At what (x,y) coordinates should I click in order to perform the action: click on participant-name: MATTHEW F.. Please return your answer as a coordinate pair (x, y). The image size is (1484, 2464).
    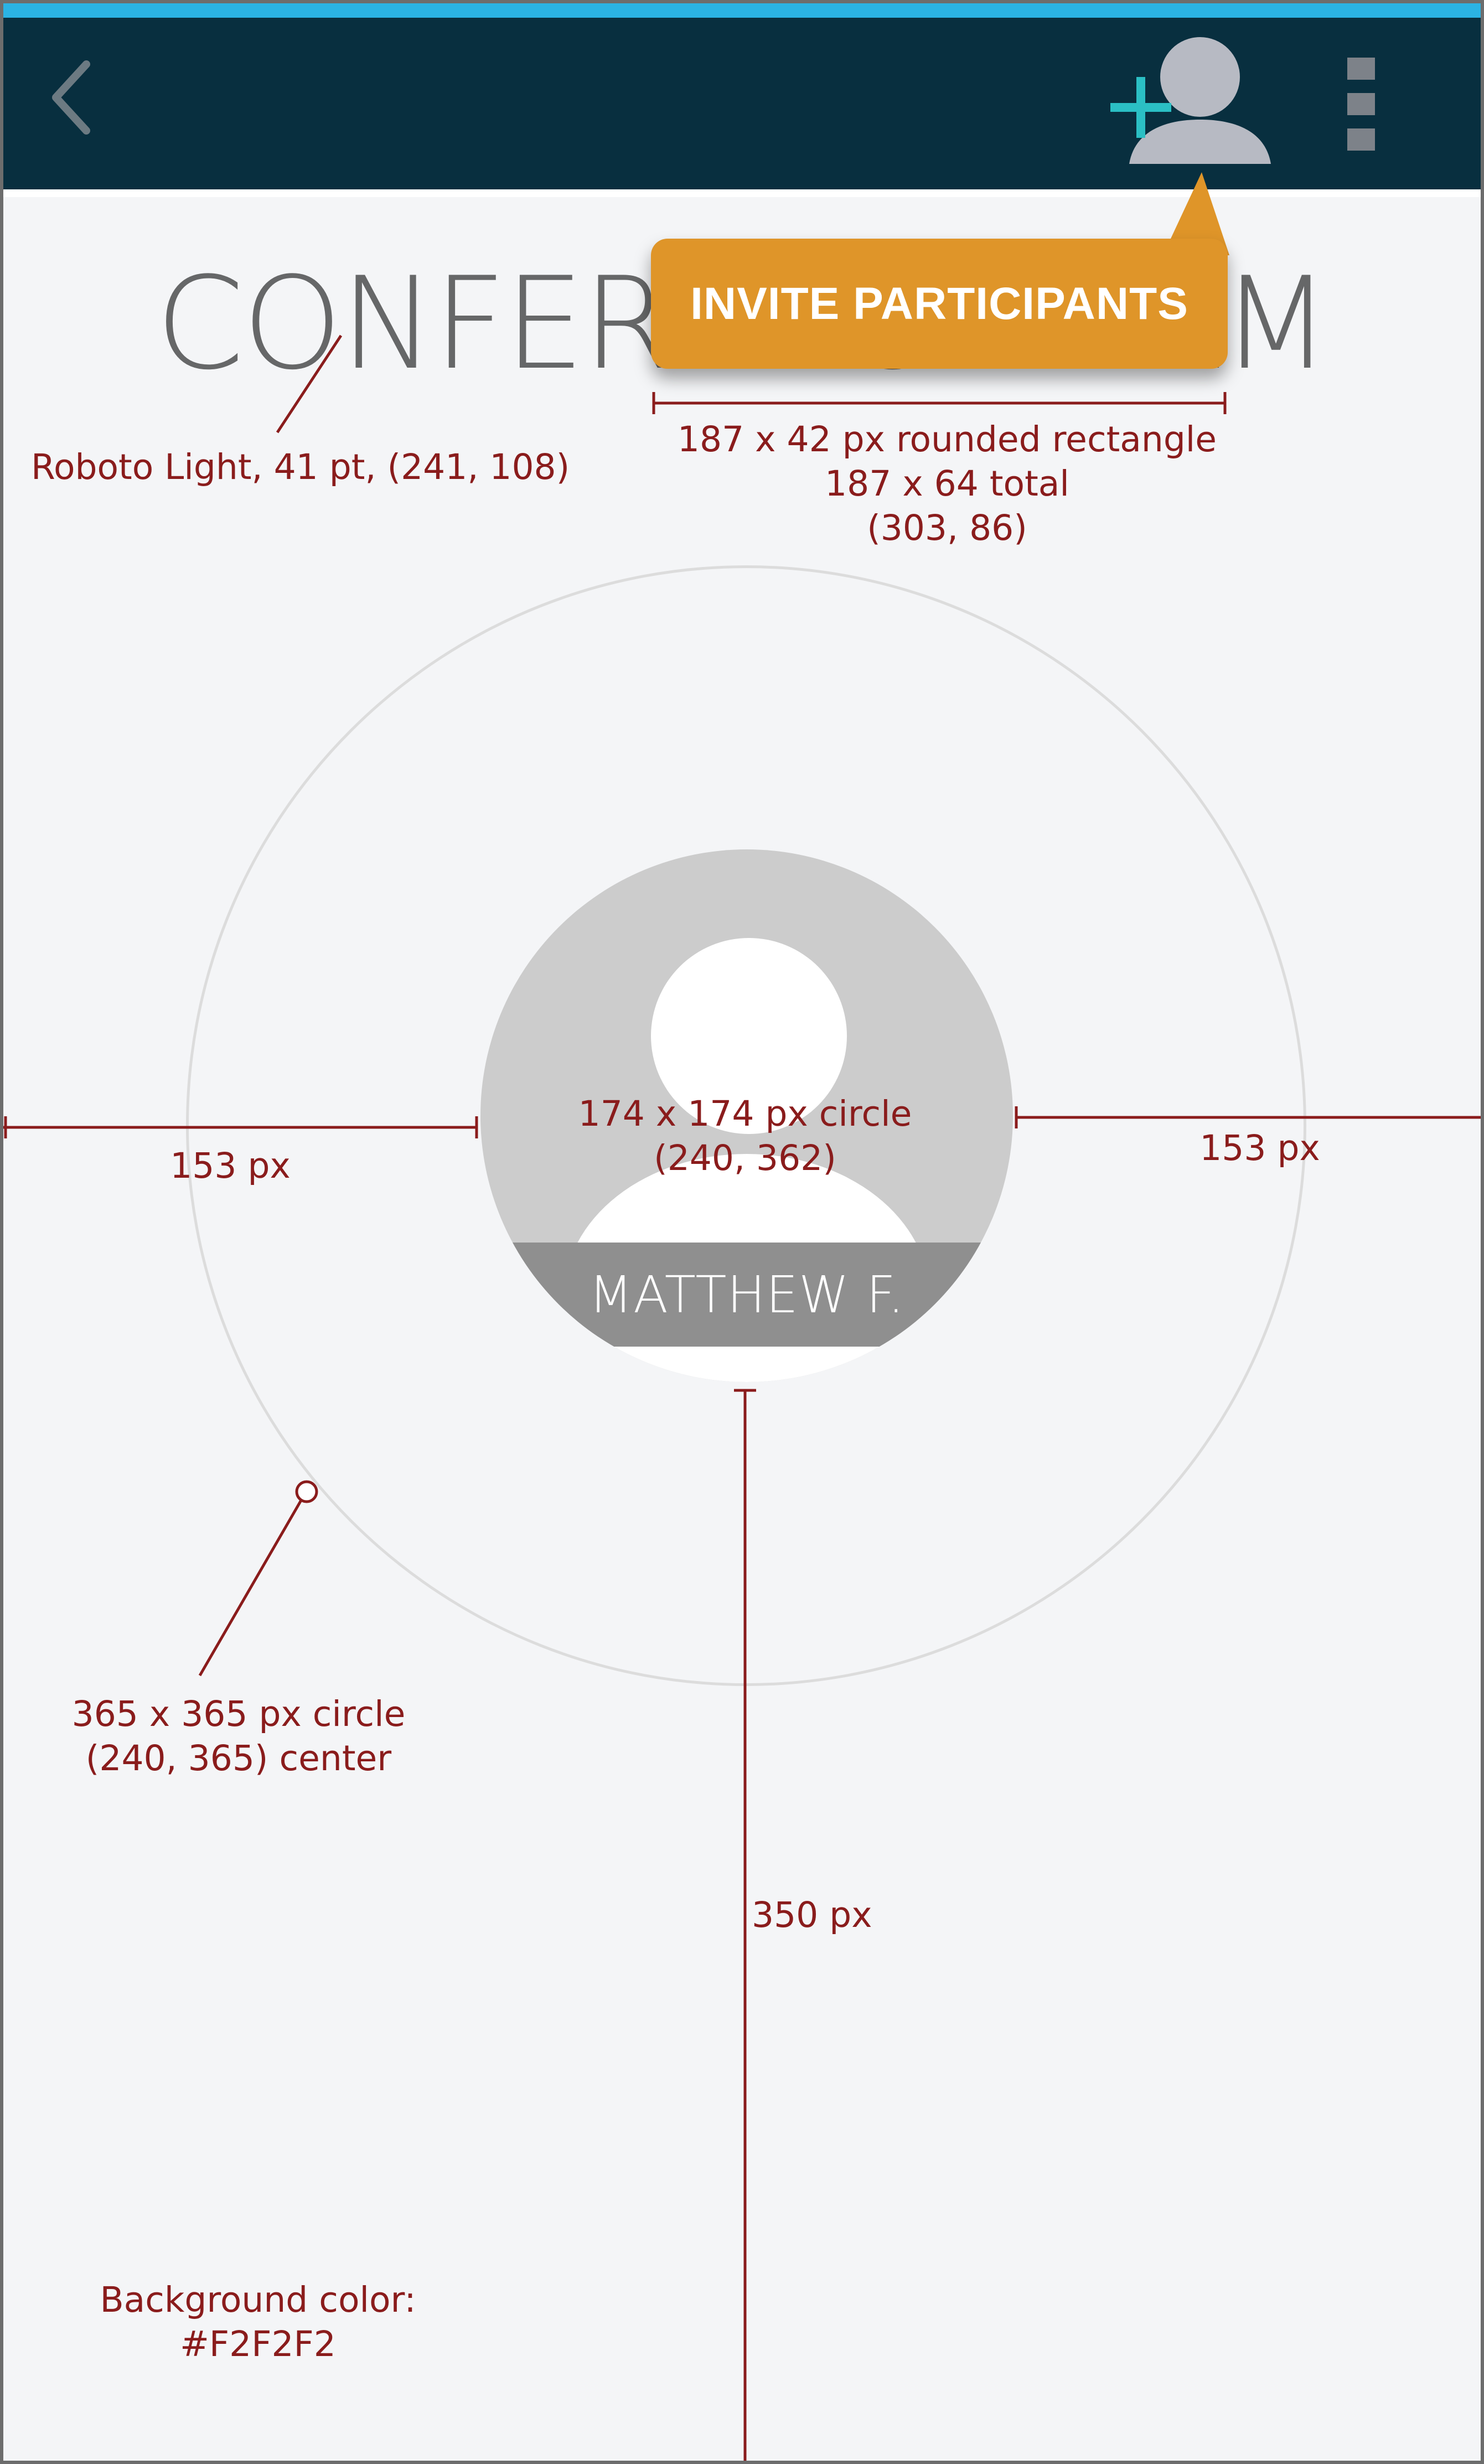
    Looking at the image, I should click on (747, 1294).